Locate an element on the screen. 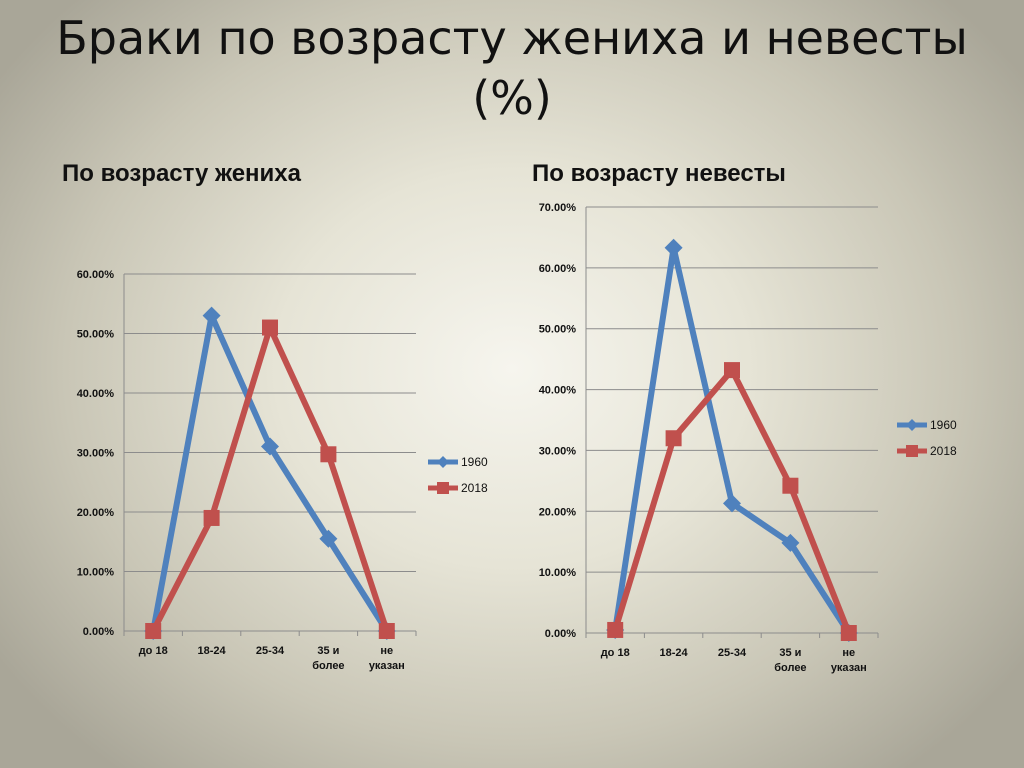  bride-x-tick-label: до 18 is located at coordinates (615, 653).